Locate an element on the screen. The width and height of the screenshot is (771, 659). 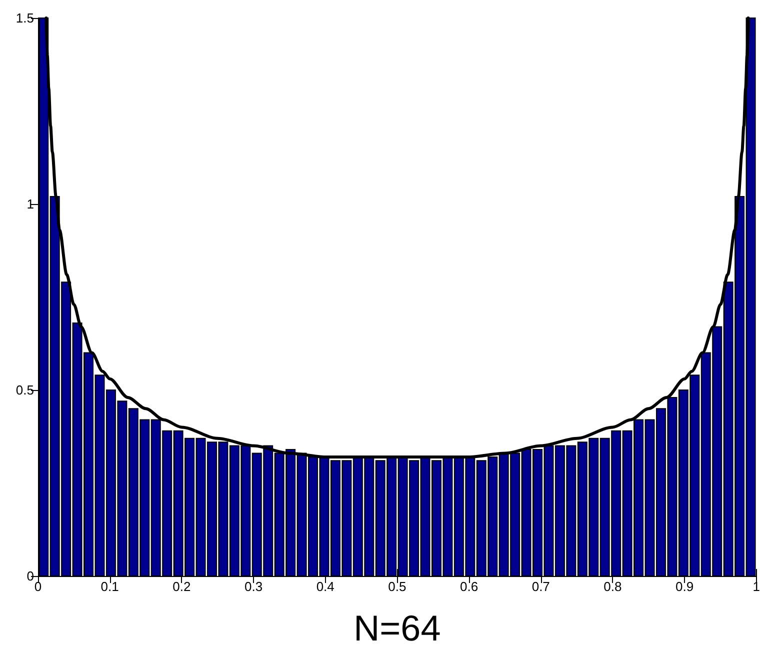
x-tick-label: 0.5 is located at coordinates (397, 586).